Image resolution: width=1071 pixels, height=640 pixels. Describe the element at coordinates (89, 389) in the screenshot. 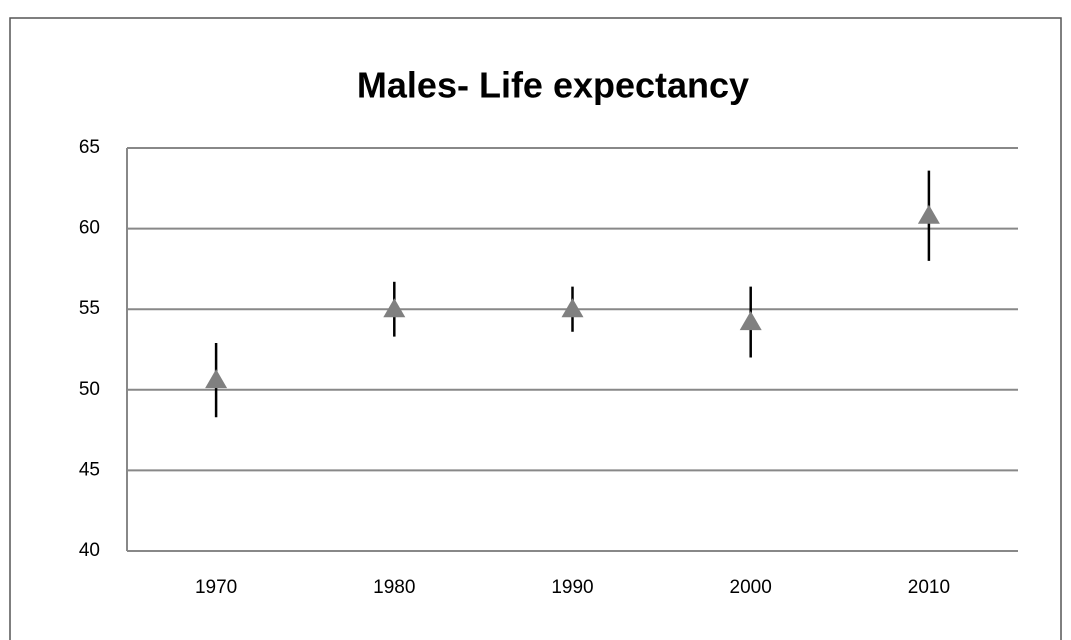

I see `y-tick-label: 50` at that location.